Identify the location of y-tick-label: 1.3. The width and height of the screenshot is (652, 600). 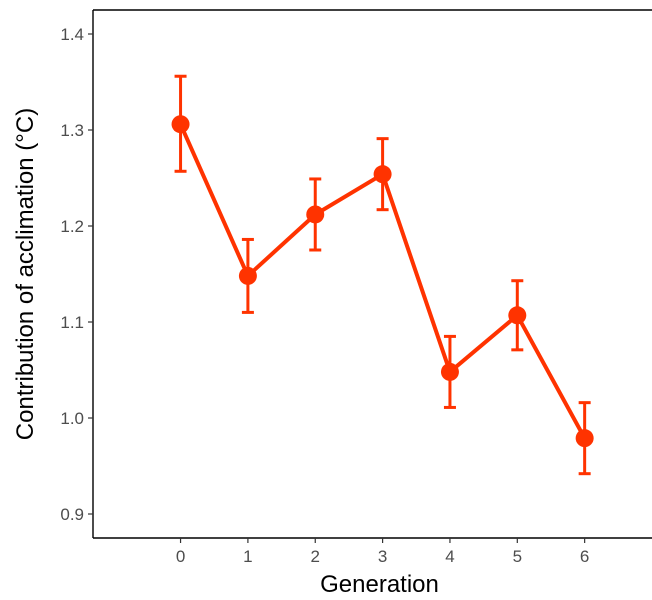
(72, 130).